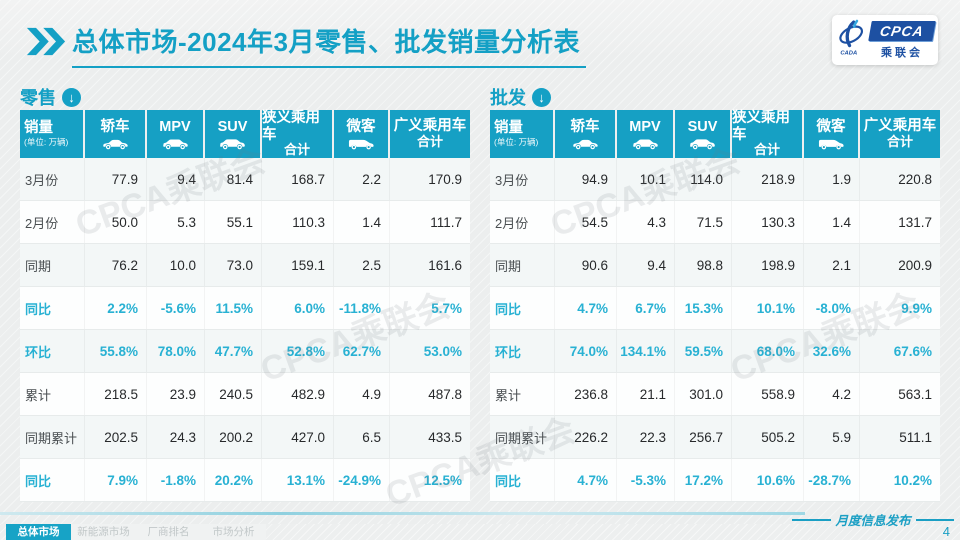 The height and width of the screenshot is (540, 960). I want to click on table-row: 累计 218.5 23.9 240.5 482.9 4.9 487.8, so click(245, 394).